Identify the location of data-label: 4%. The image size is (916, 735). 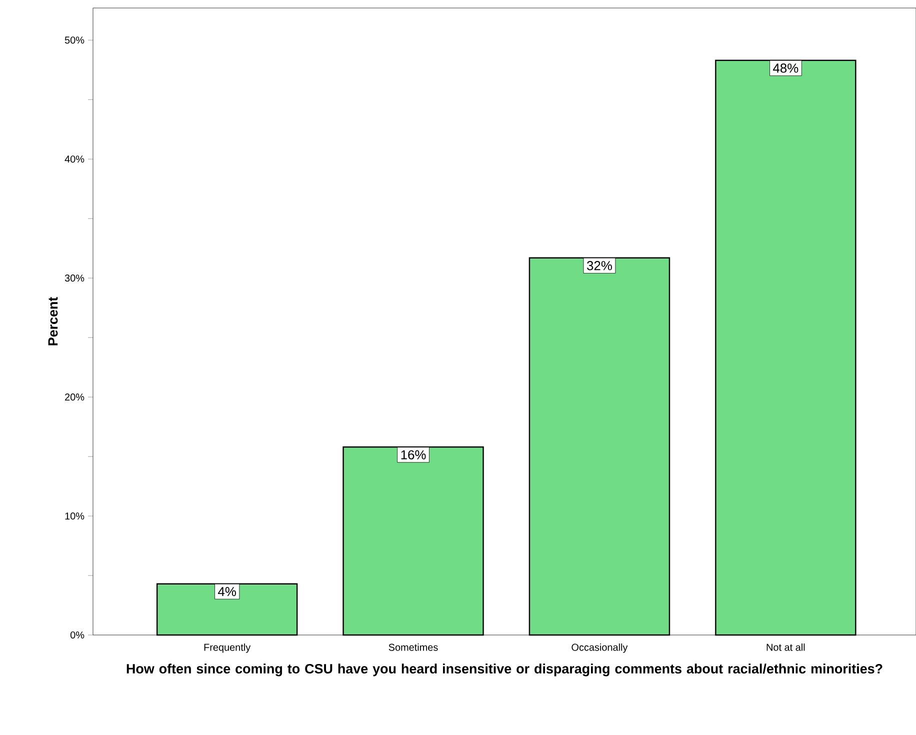
(227, 591).